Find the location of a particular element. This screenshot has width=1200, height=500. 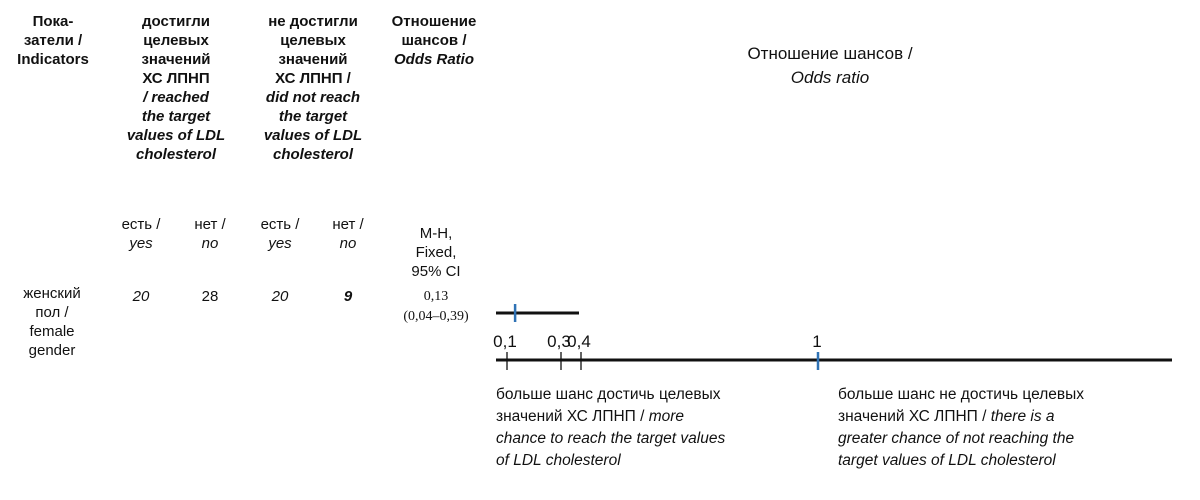

subheader-reached-no: нет / no is located at coordinates (210, 234).